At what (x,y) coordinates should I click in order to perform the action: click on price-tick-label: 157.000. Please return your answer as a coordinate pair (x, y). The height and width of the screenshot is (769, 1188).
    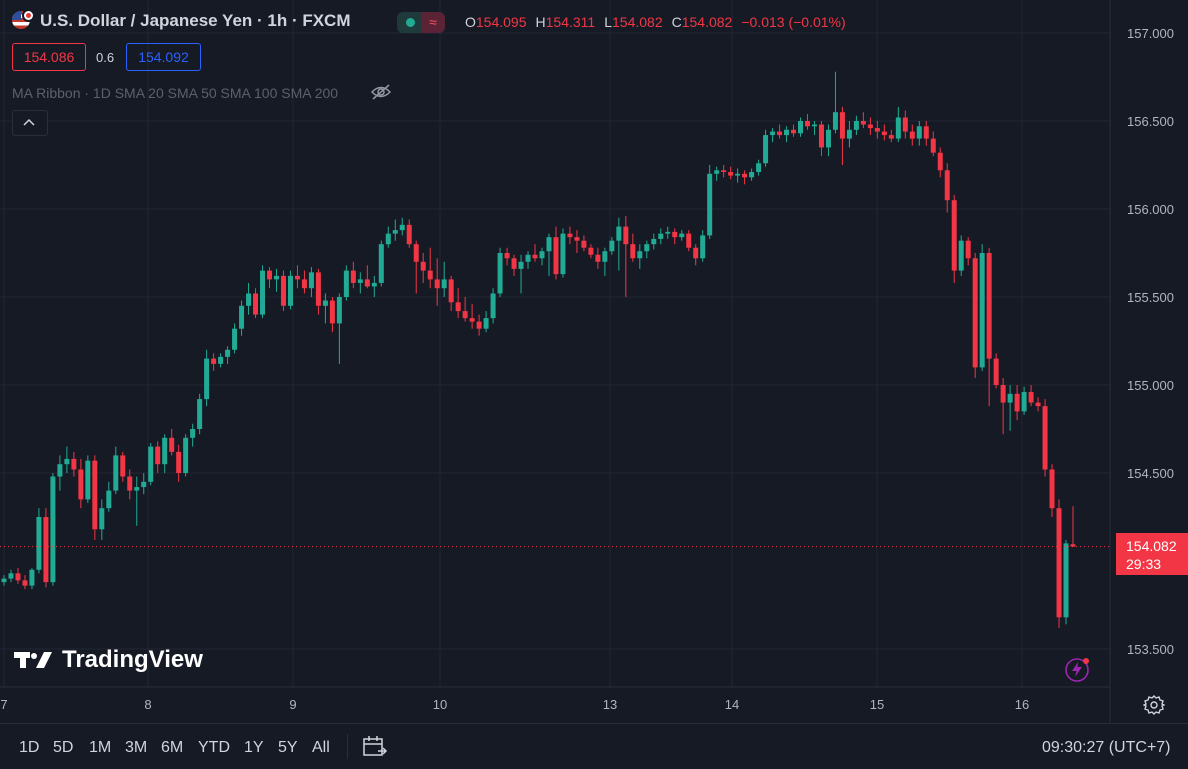
    Looking at the image, I should click on (1150, 33).